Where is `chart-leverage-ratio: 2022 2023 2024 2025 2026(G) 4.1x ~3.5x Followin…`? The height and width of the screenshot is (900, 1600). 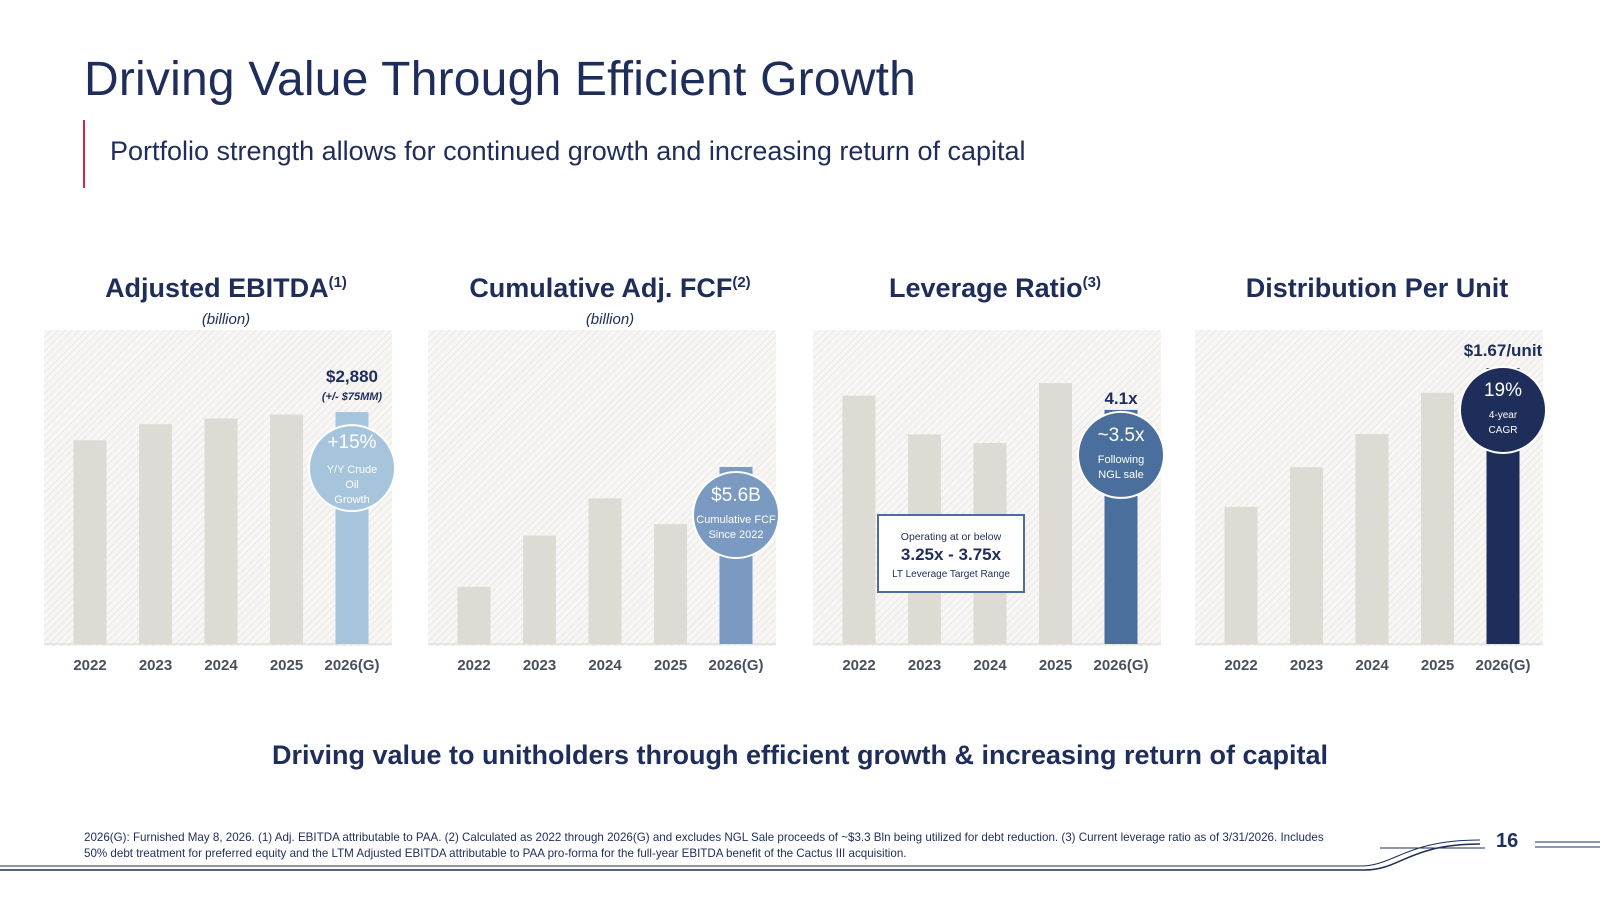
chart-leverage-ratio: 2022 2023 2024 2025 2026(G) 4.1x ~3.5x Followin… is located at coordinates (989, 502).